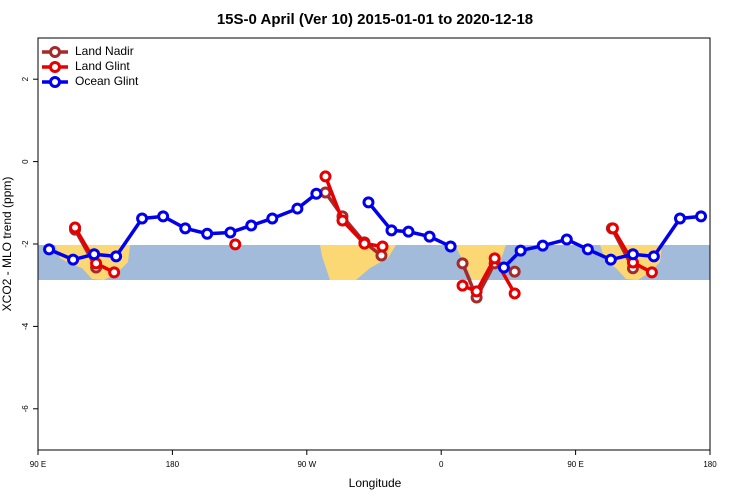  What do you see at coordinates (107, 81) in the screenshot?
I see `legend-label: Ocean Glint` at bounding box center [107, 81].